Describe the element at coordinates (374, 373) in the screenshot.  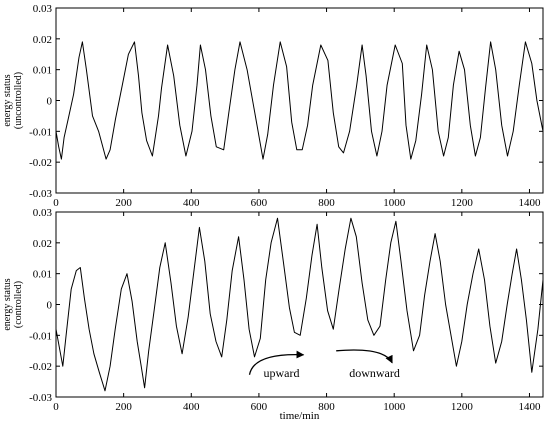
I see `annotation-label: downward` at that location.